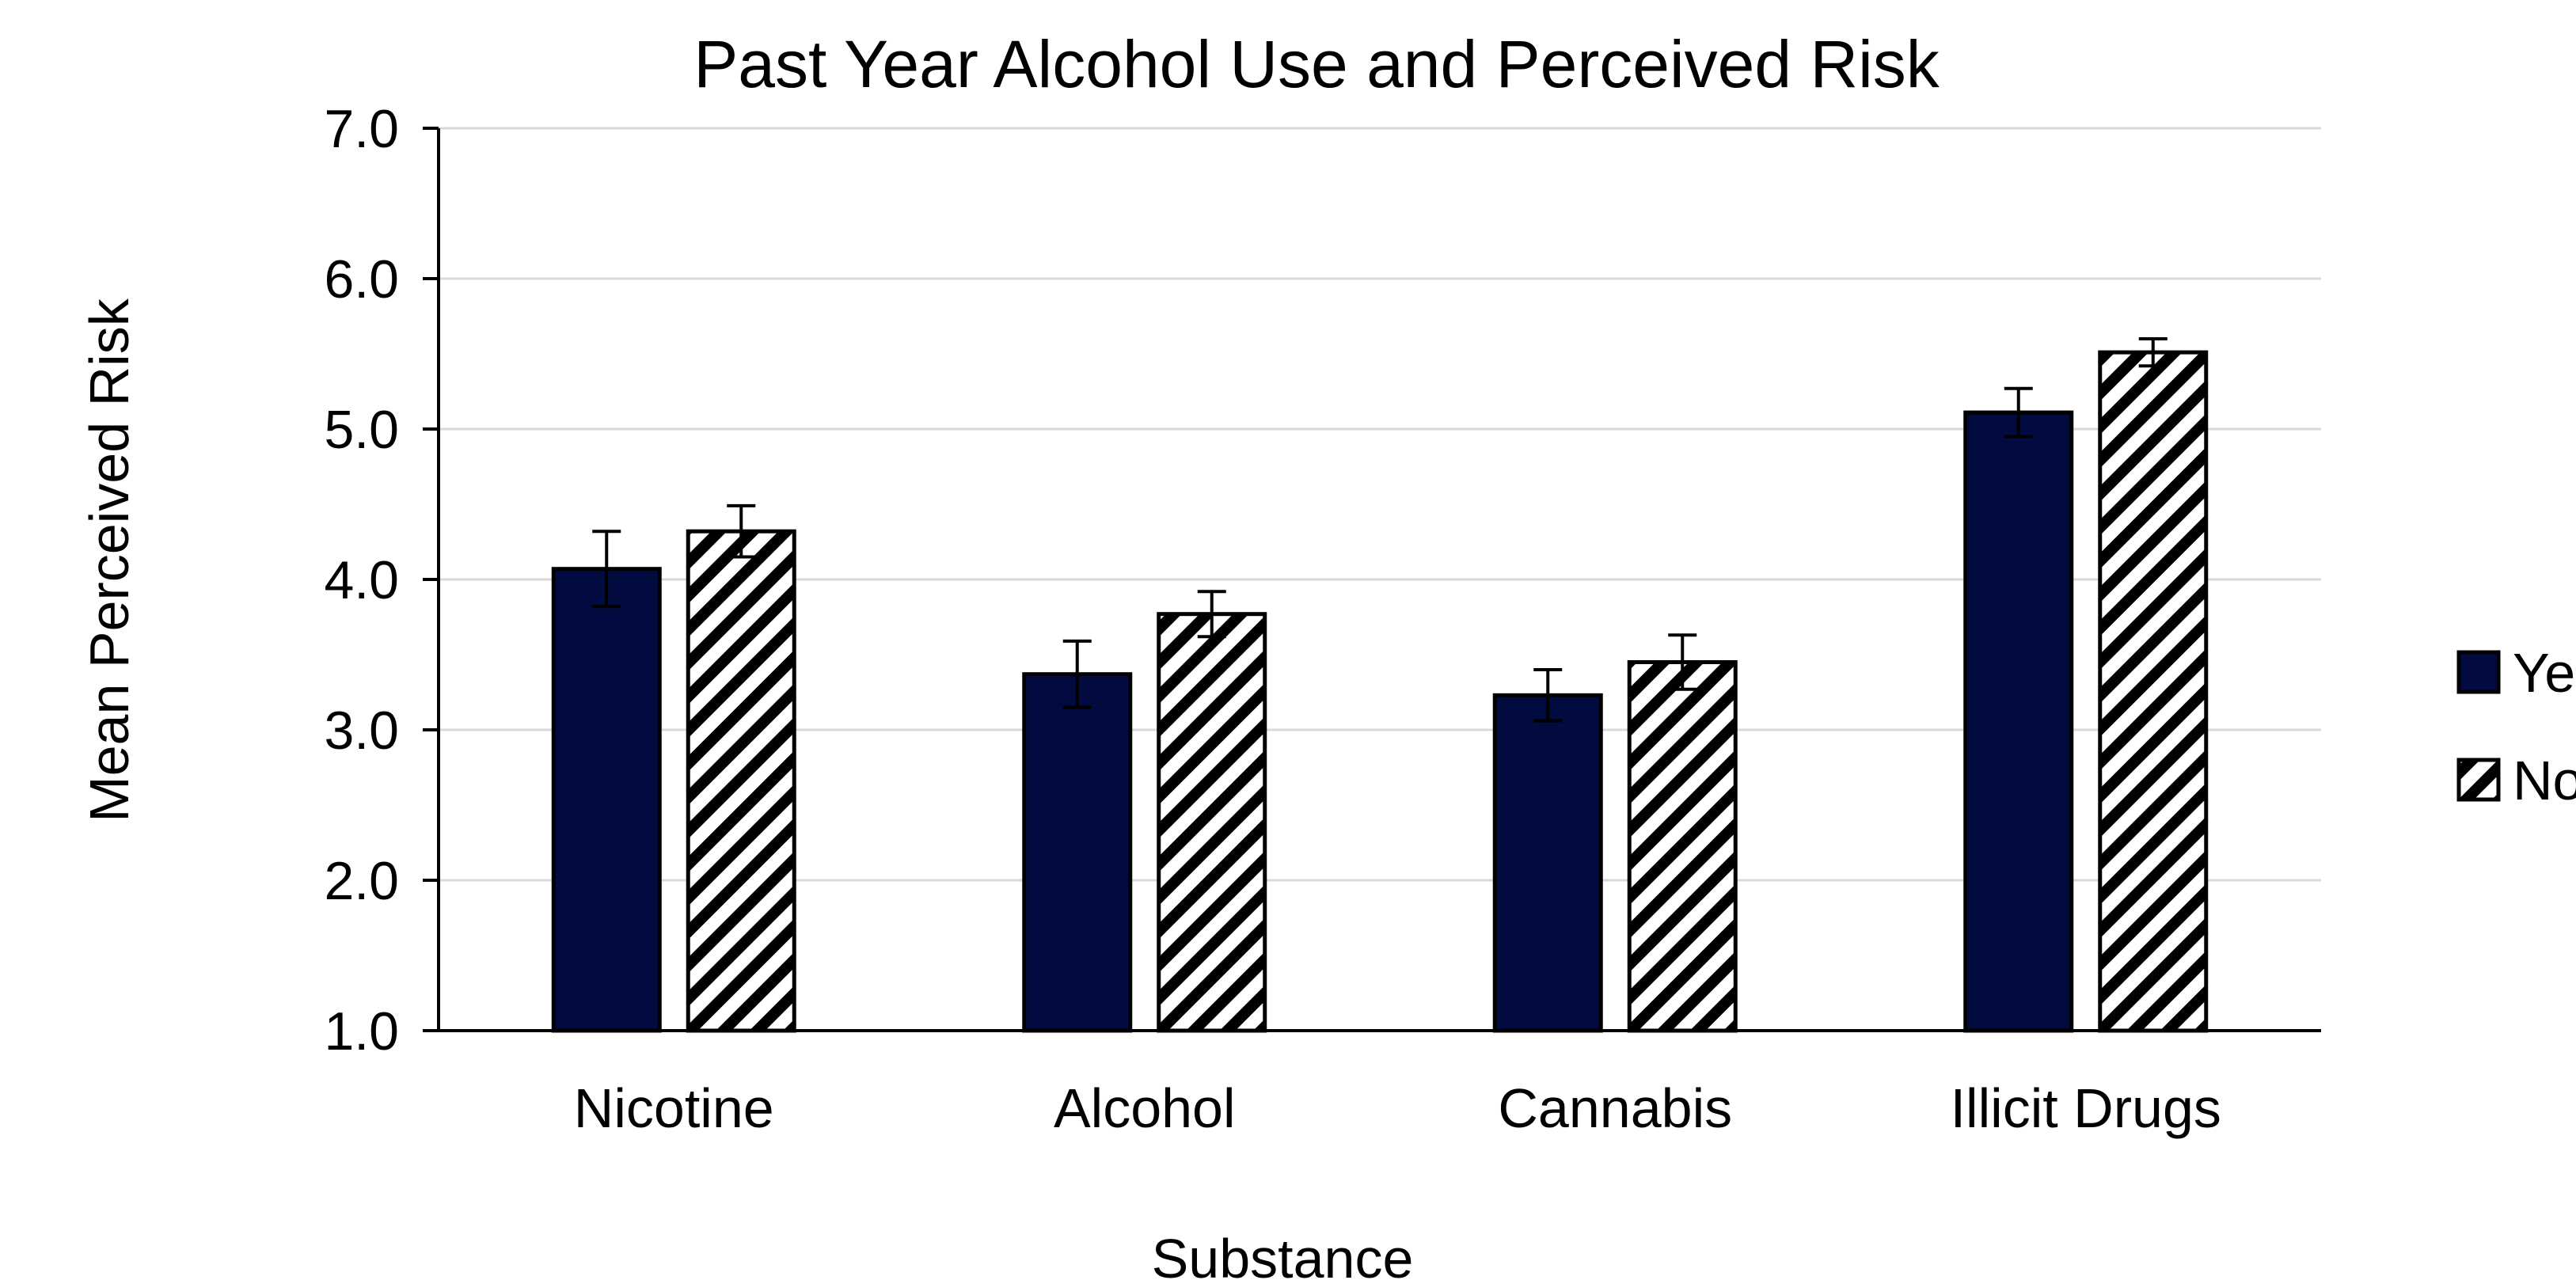 The width and height of the screenshot is (2576, 1280). I want to click on y-tick-label: 2.0, so click(362, 881).